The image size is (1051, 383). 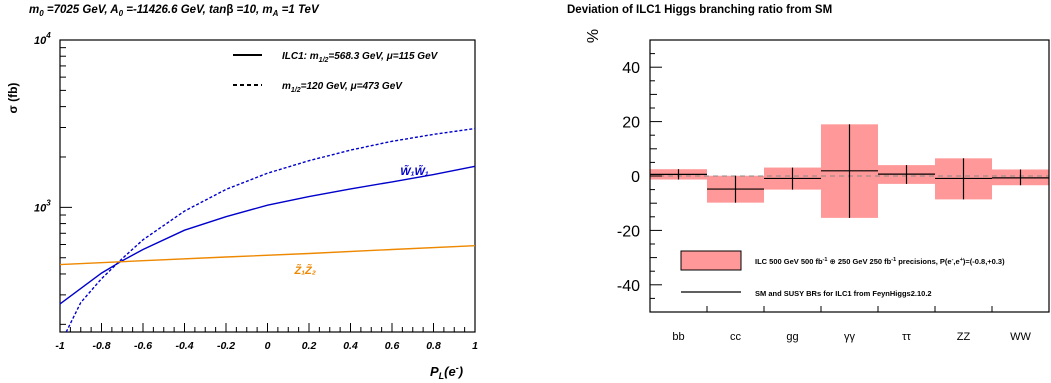 What do you see at coordinates (42, 206) in the screenshot?
I see `y-tick-label: 10³` at bounding box center [42, 206].